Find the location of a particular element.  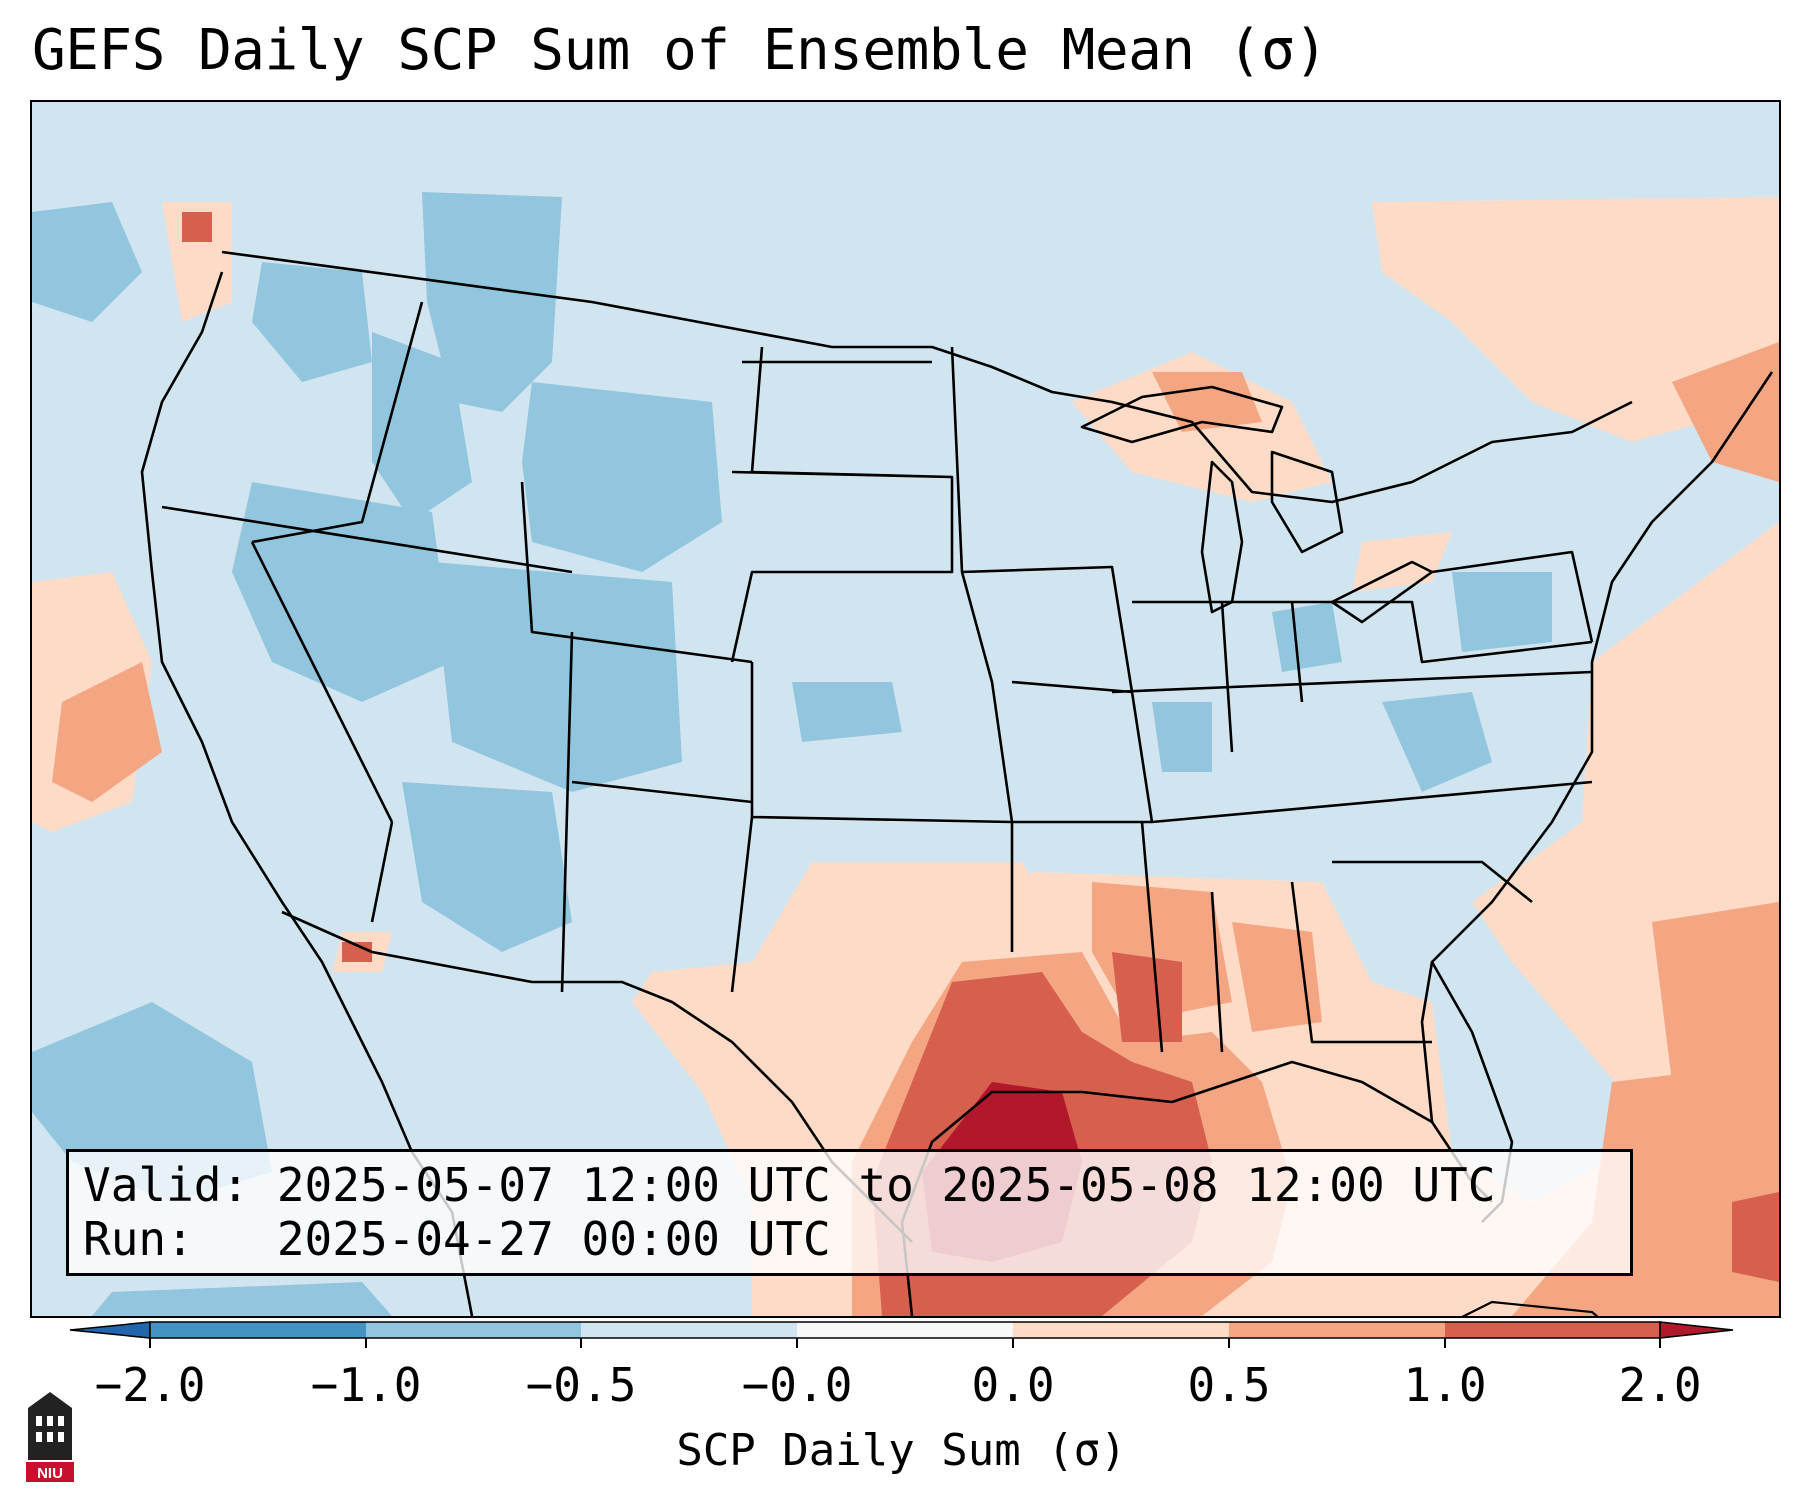

logo-badge is located at coordinates (50, 1472).